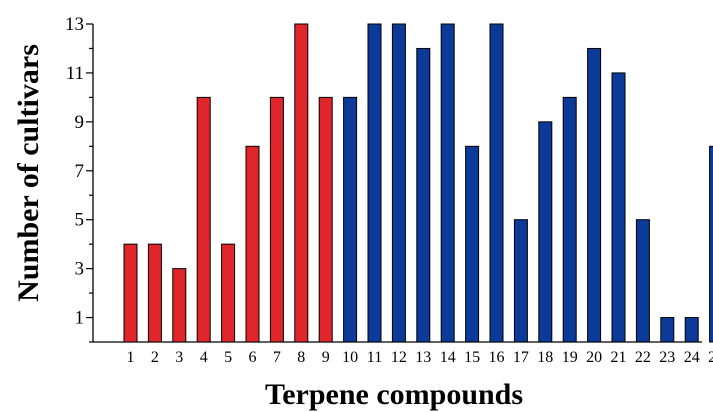 The image size is (713, 412). I want to click on x-tick-label: 22, so click(643, 357).